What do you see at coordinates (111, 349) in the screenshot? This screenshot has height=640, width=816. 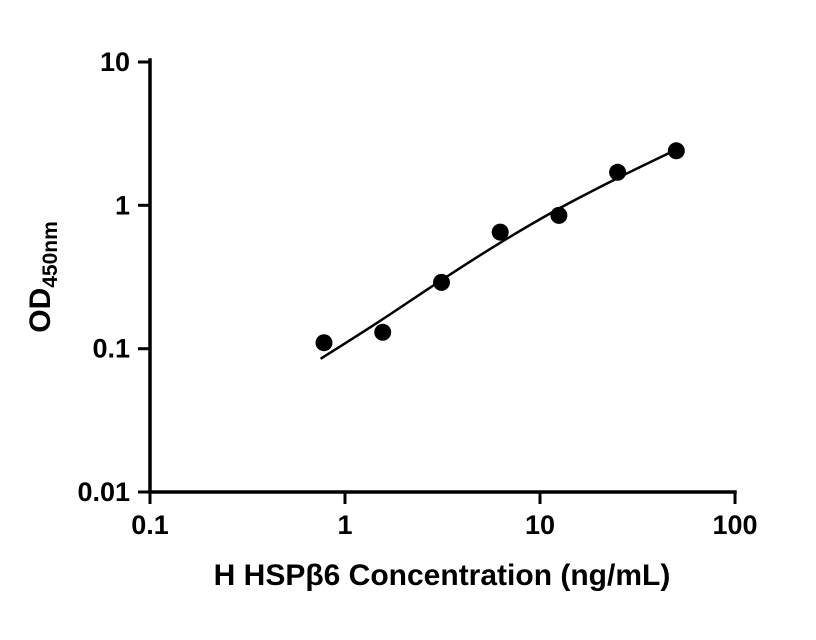 I see `y-tick-label: 0.1` at bounding box center [111, 349].